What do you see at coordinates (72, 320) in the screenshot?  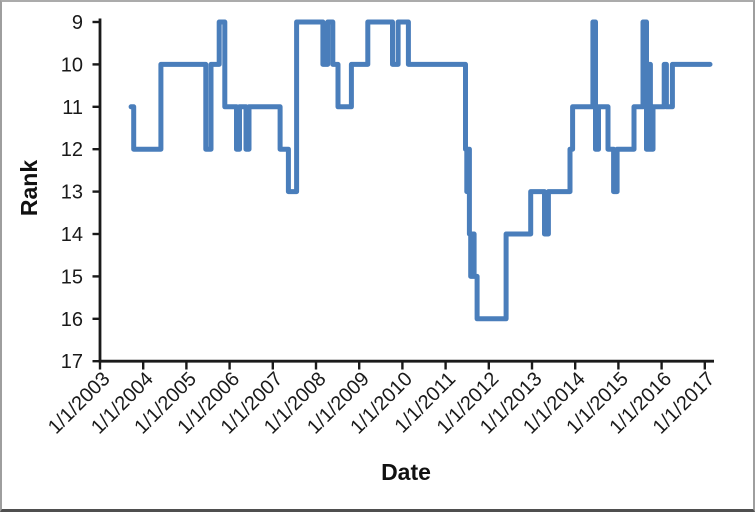 I see `y-tick-label: 16` at bounding box center [72, 320].